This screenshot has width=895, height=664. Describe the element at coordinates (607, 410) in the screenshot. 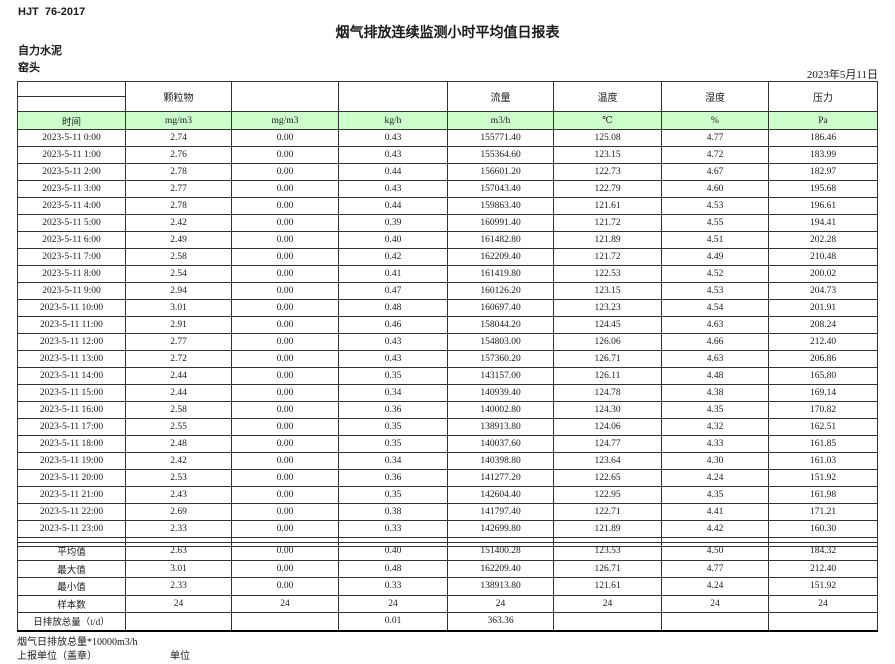

I see `value-cell: 124.30` at that location.